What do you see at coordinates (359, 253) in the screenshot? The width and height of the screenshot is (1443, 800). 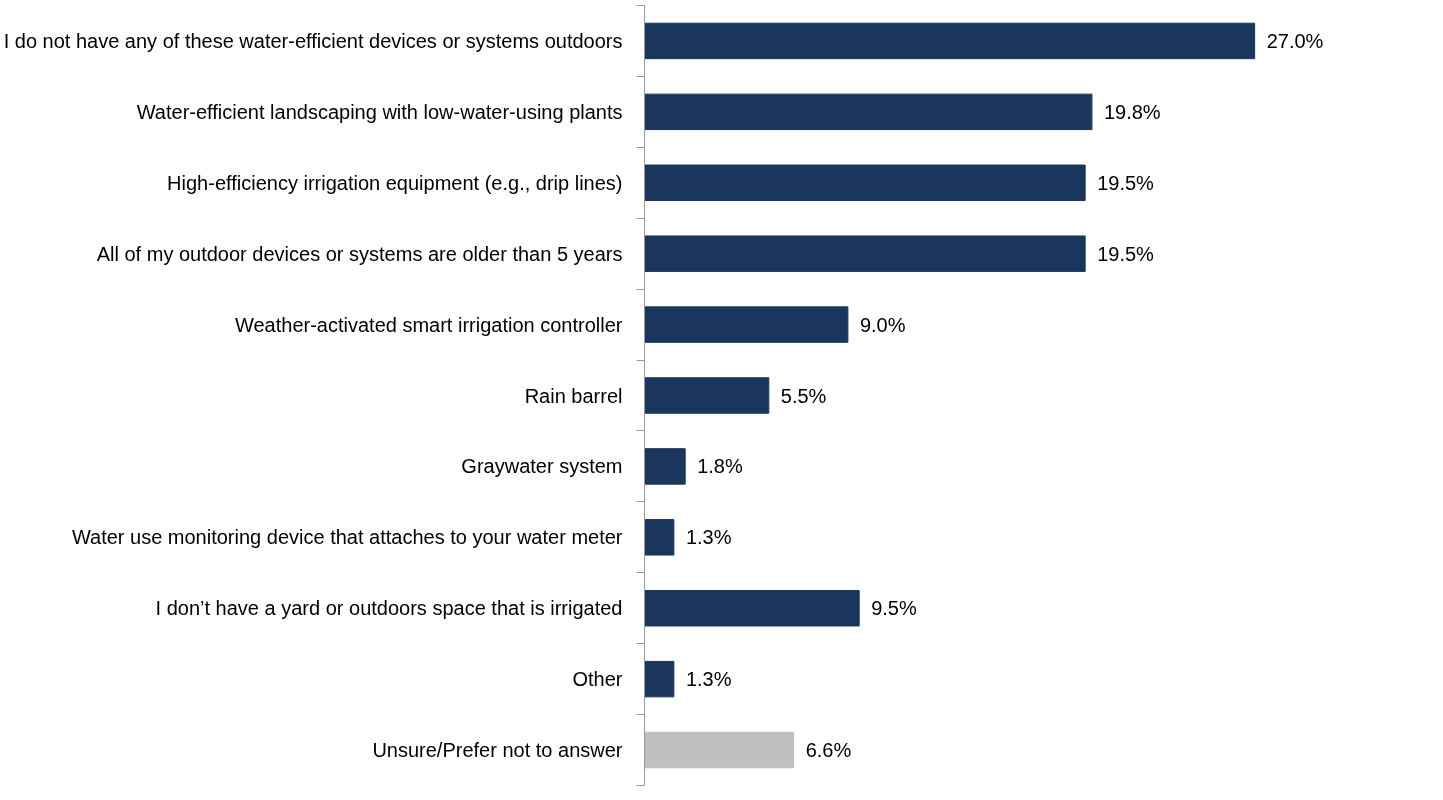 I see `y-tick-label: All of my outdoor devices or systems are older than 5 years` at bounding box center [359, 253].